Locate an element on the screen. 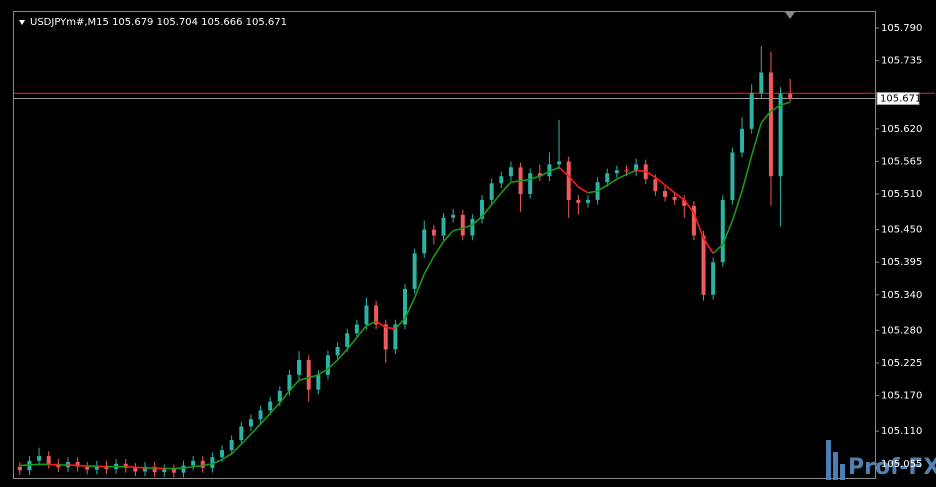 The width and height of the screenshot is (936, 487). y-tick-label: 105.620 is located at coordinates (901, 129).